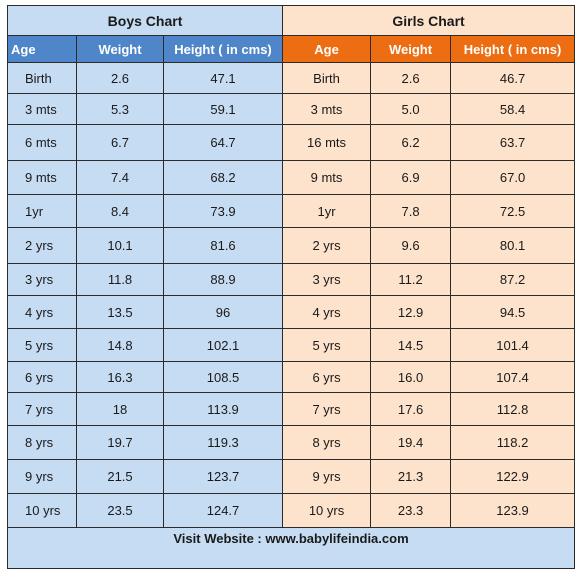 This screenshot has width=585, height=571. Describe the element at coordinates (327, 377) in the screenshot. I see `girls-age-cell: 6 yrs` at that location.